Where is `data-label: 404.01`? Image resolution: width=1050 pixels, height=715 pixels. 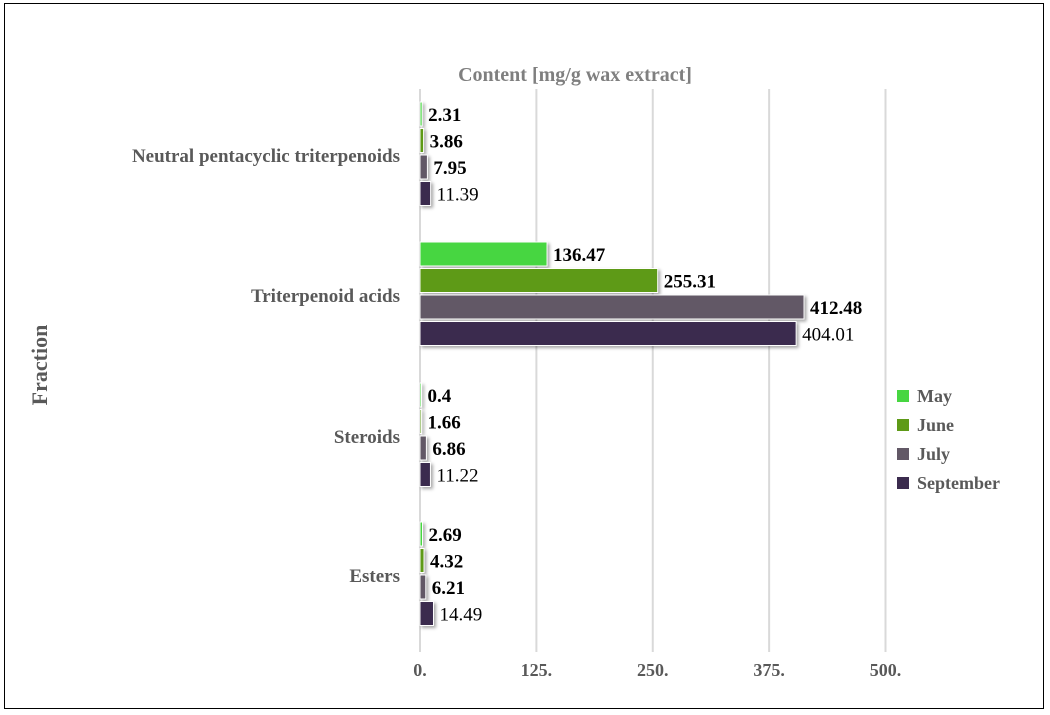
data-label: 404.01 is located at coordinates (828, 335).